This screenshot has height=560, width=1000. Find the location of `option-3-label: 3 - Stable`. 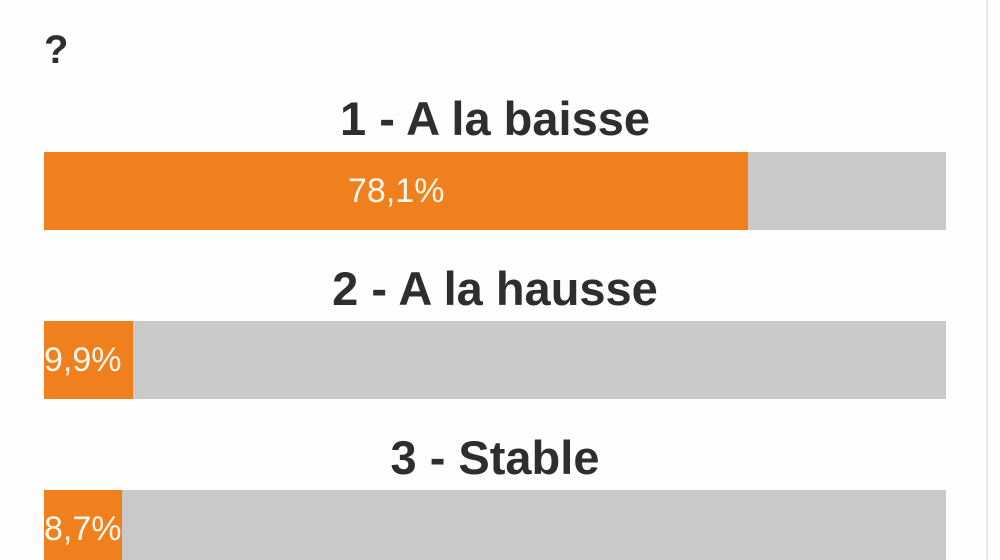

option-3-label: 3 - Stable is located at coordinates (495, 457).